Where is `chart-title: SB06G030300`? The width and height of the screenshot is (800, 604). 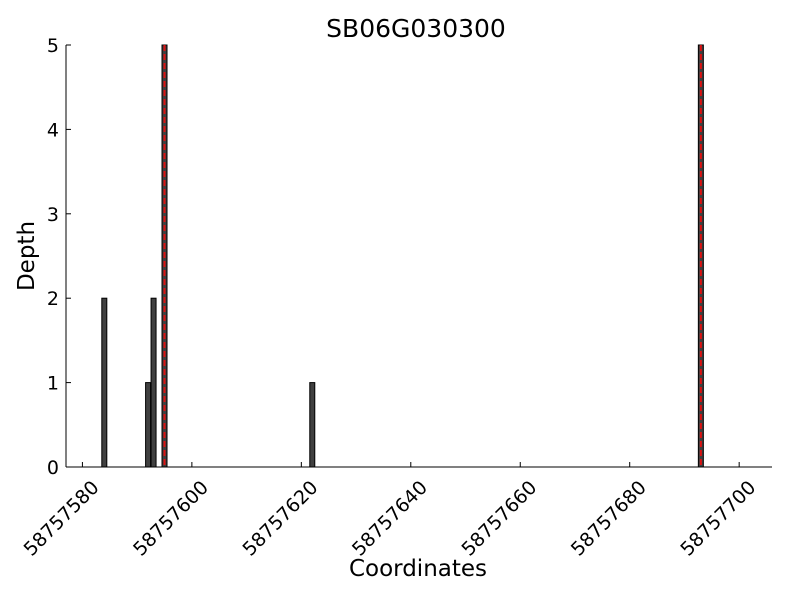 chart-title: SB06G030300 is located at coordinates (416, 28).